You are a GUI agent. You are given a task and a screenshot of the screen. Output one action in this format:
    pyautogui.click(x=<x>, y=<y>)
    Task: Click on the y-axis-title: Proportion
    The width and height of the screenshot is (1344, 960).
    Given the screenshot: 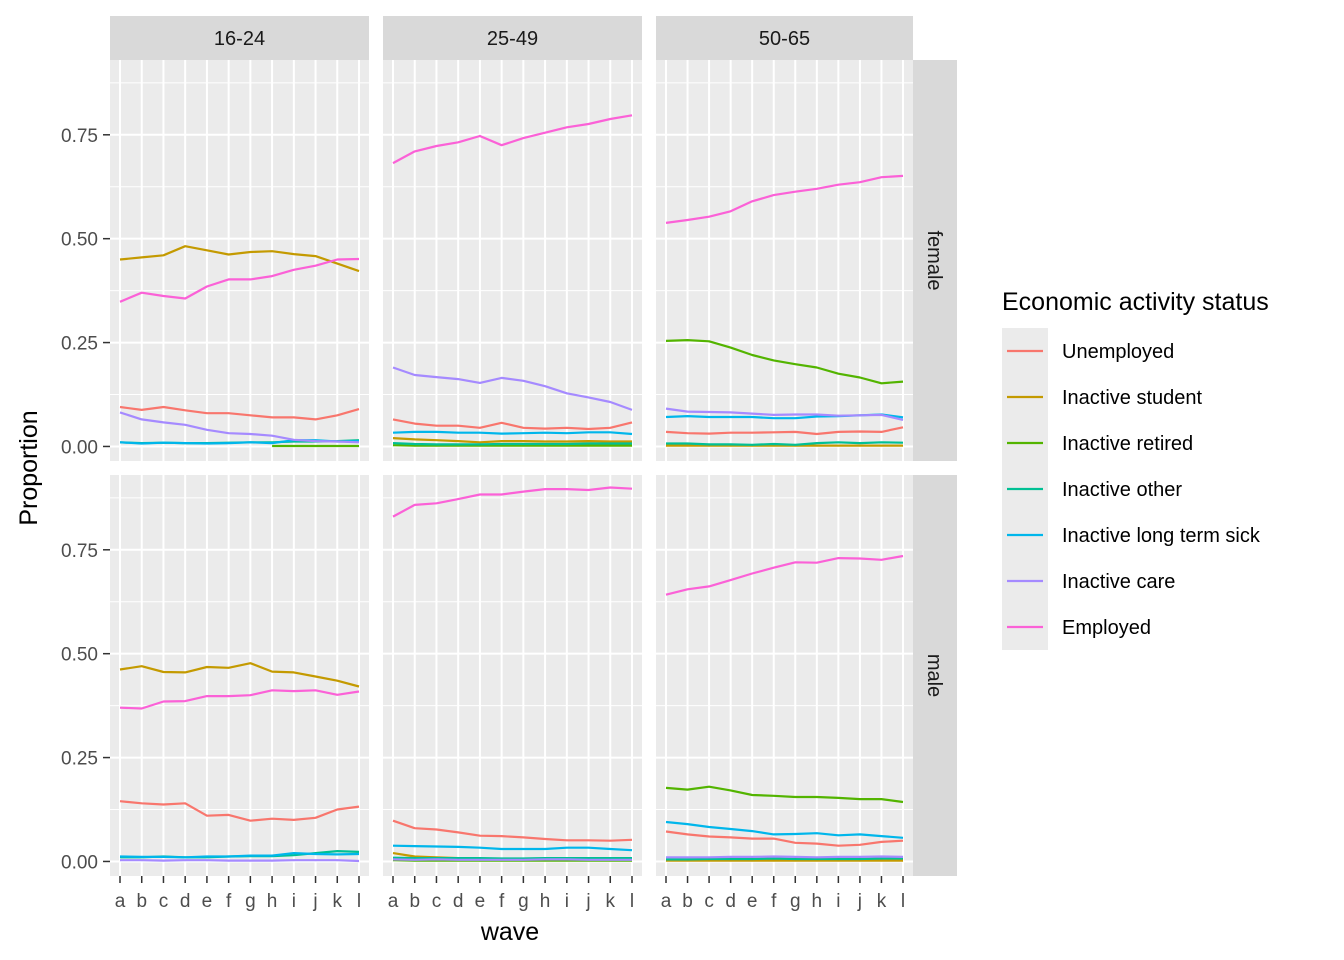 What is the action you would take?
    pyautogui.click(x=29, y=467)
    